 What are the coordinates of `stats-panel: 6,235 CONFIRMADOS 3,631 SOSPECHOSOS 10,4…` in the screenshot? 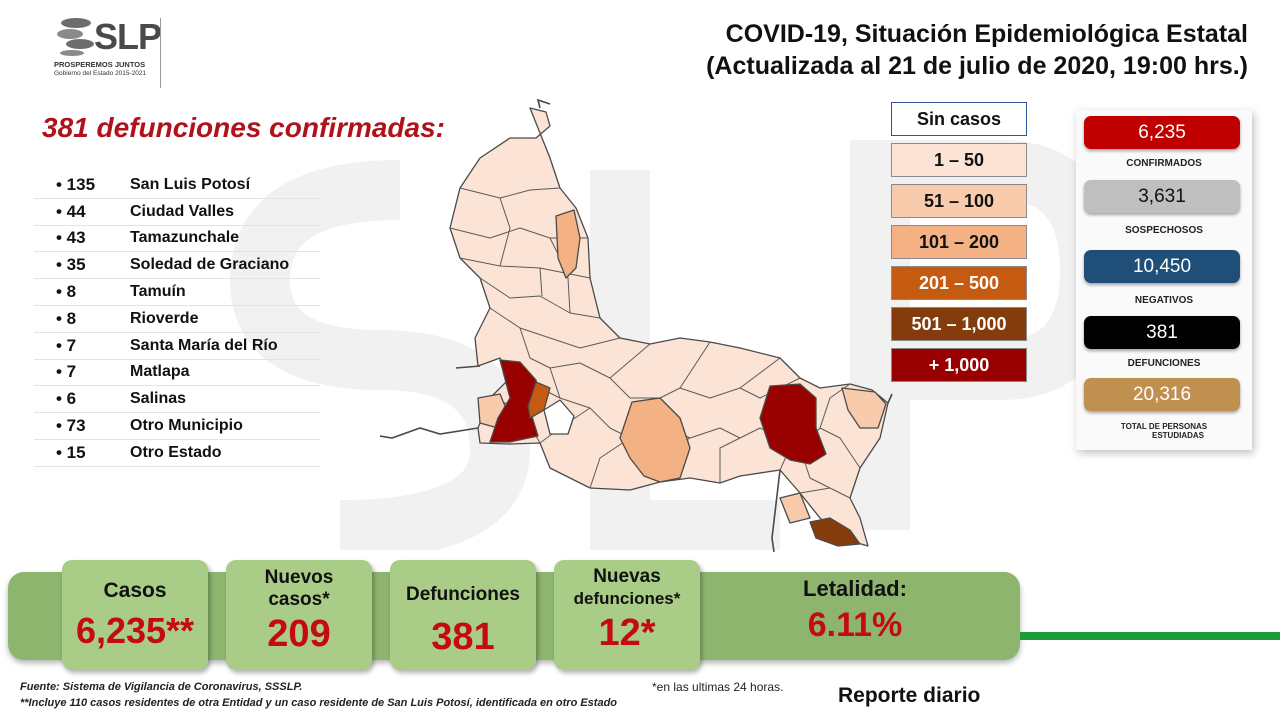 It's located at (1164, 280).